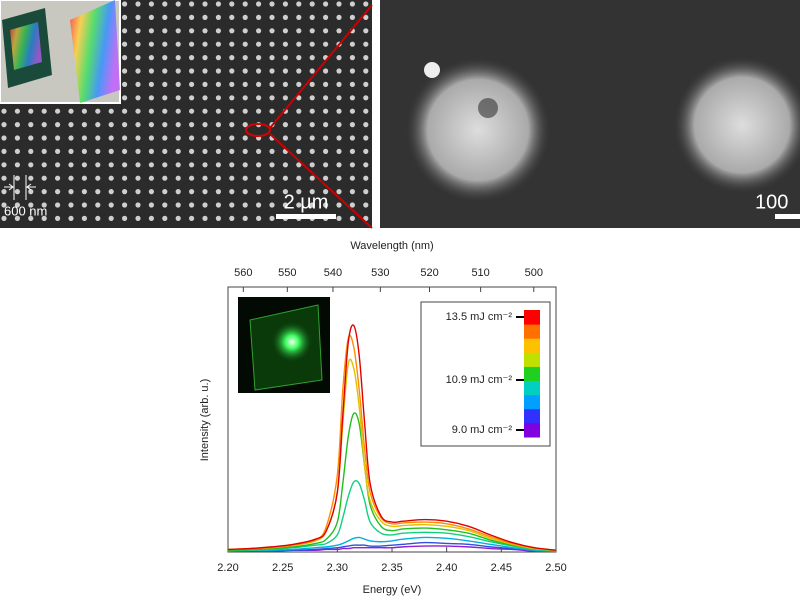 The width and height of the screenshot is (800, 605). What do you see at coordinates (478, 130) in the screenshot?
I see `nanoparticle` at bounding box center [478, 130].